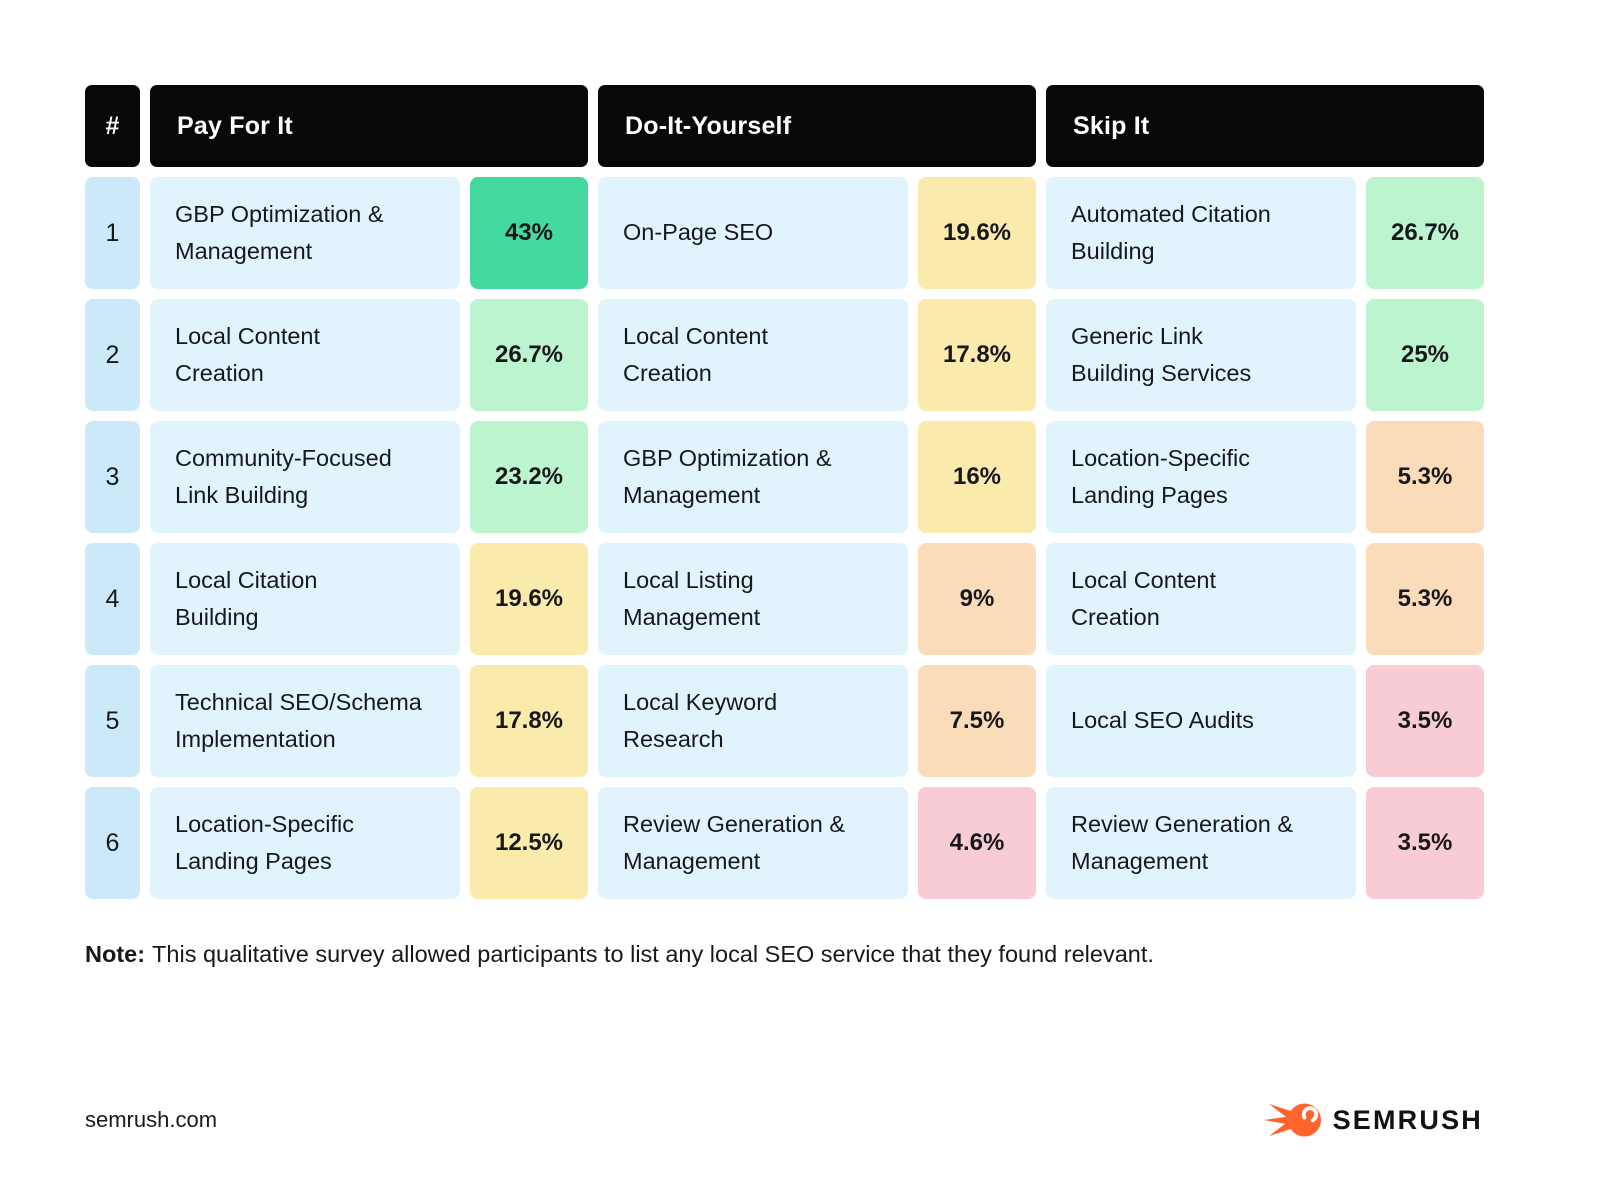 This screenshot has width=1600, height=1187. Describe the element at coordinates (784, 1120) in the screenshot. I see `footer: semrush.com SEMRUSH` at that location.